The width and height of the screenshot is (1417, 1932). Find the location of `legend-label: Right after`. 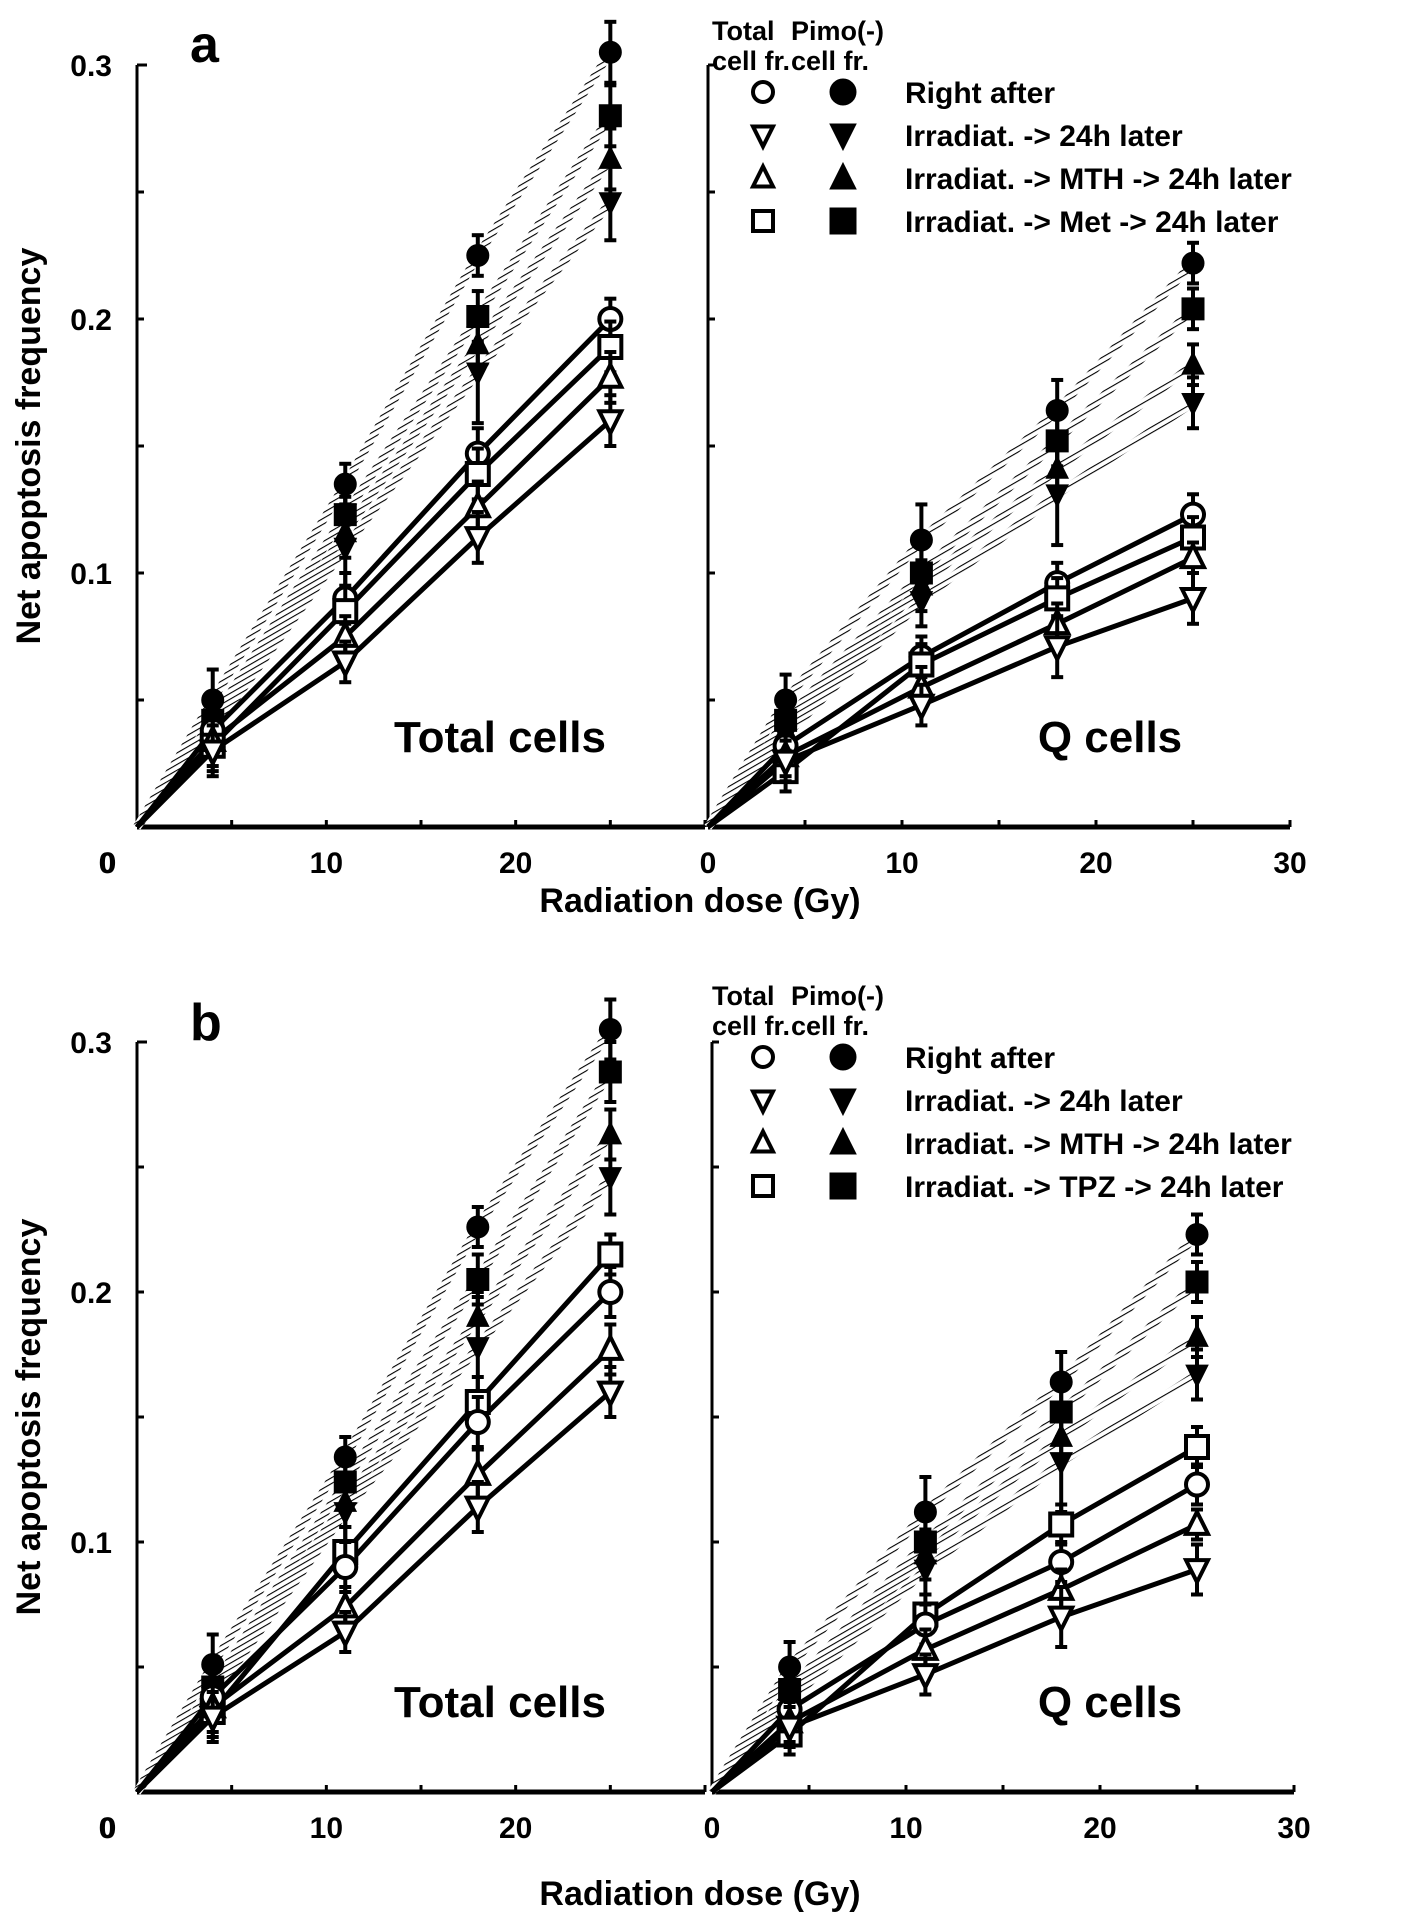

legend-label: Right after is located at coordinates (980, 93).